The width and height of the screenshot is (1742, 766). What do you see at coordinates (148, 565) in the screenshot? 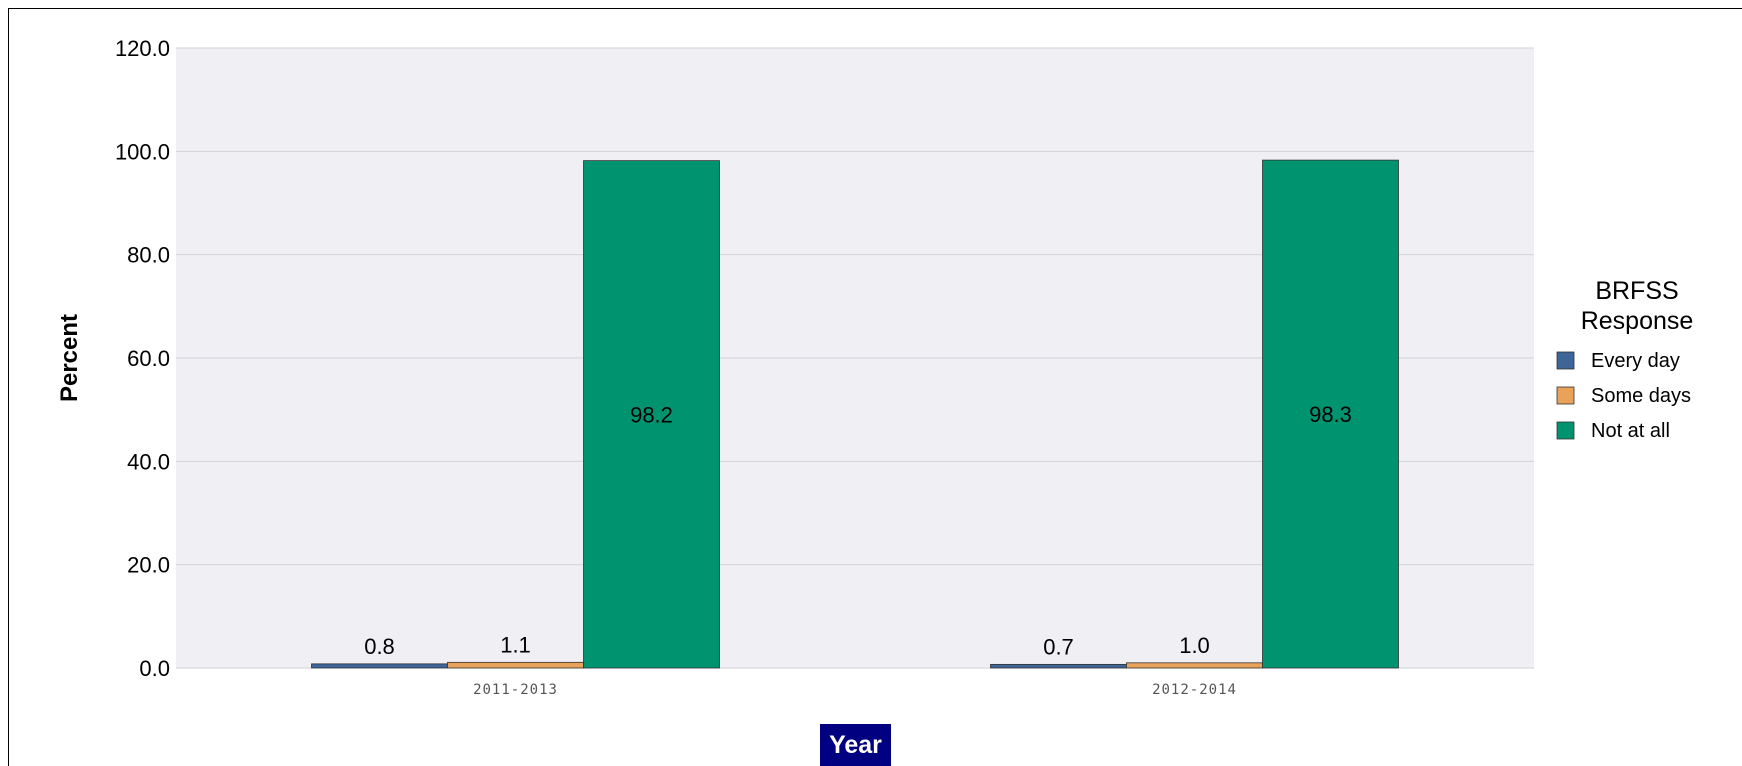
I see `y-tick-label: 20.0` at bounding box center [148, 565].